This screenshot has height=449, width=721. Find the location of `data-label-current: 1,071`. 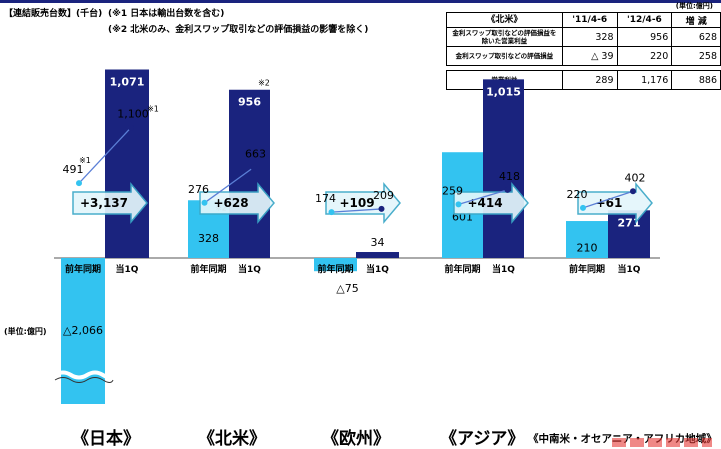

data-label-current: 1,071 is located at coordinates (127, 82).